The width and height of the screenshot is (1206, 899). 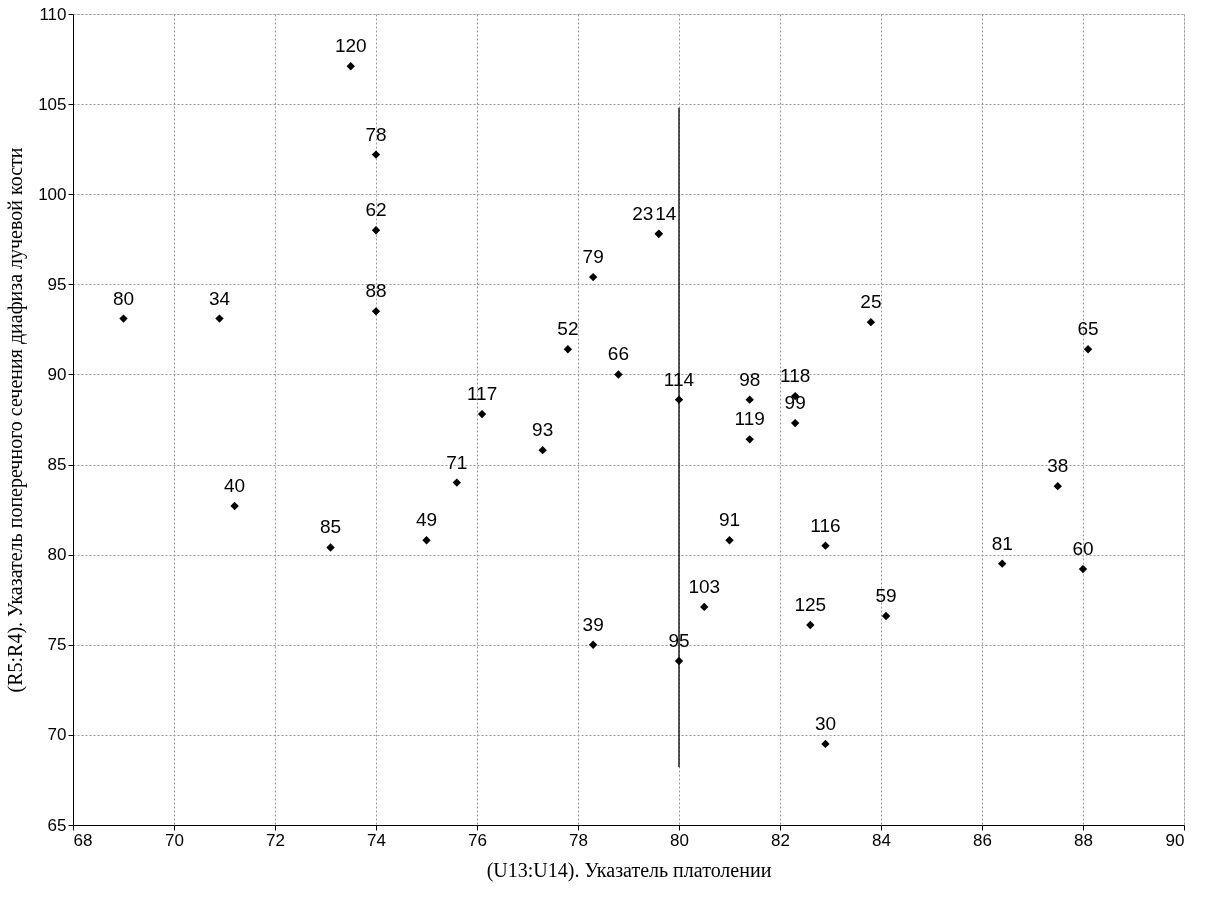 What do you see at coordinates (376, 840) in the screenshot?
I see `x-tick-label: 74` at bounding box center [376, 840].